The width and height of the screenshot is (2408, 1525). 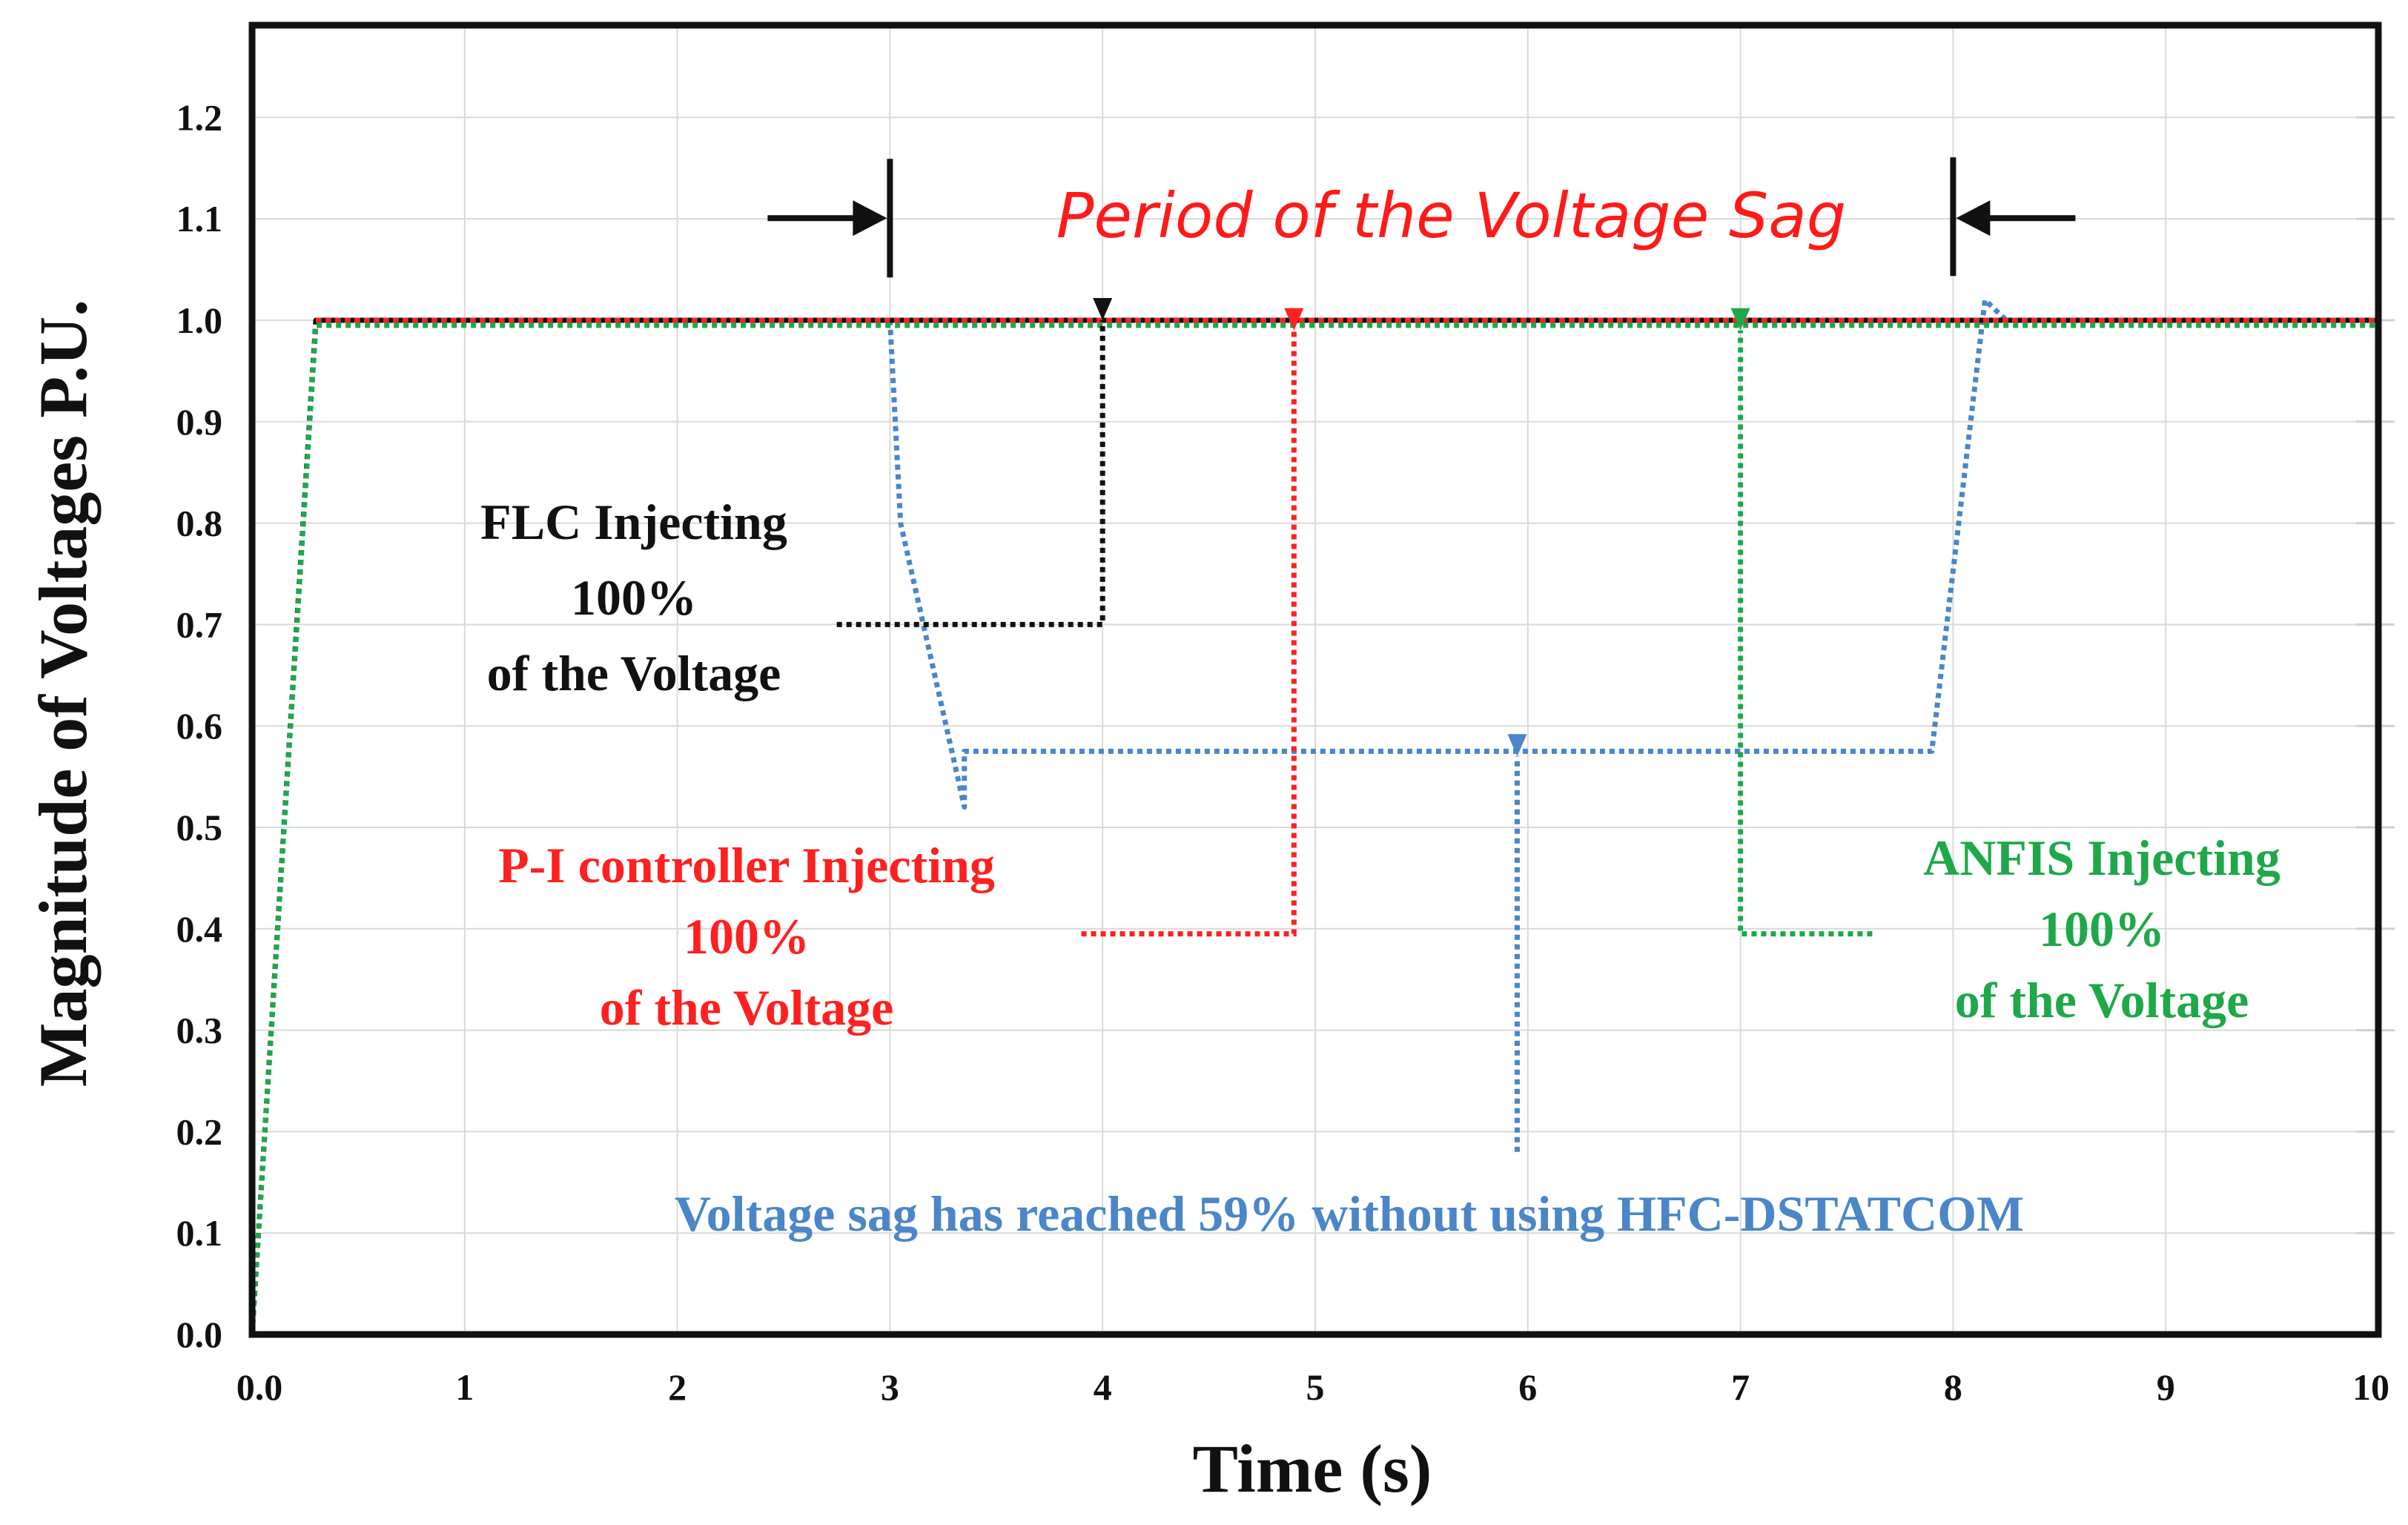 I want to click on annotation-arrowhead-sag, so click(x=1517, y=745).